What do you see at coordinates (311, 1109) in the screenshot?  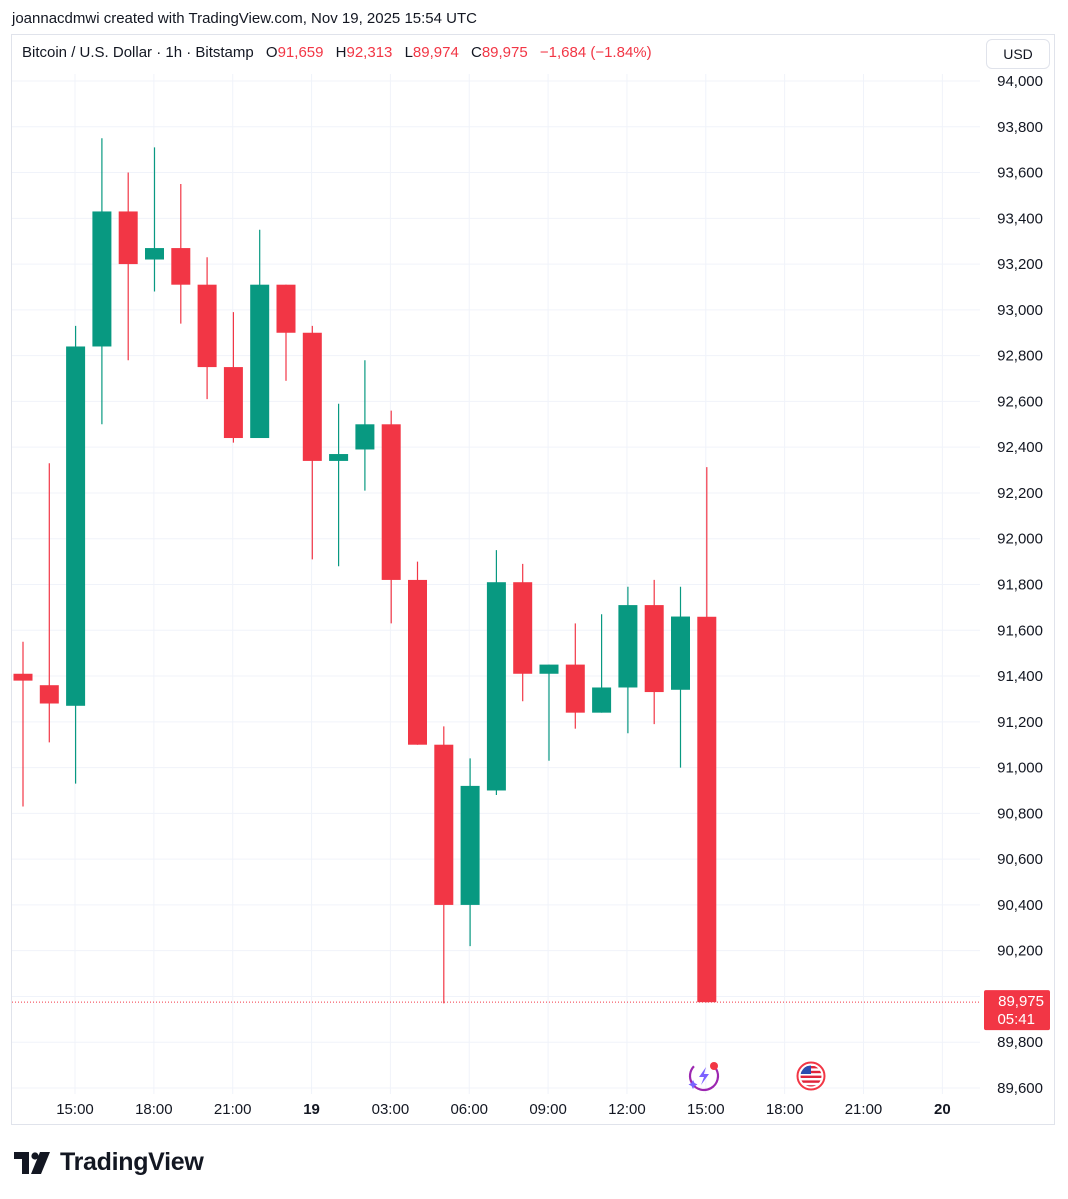 I see `time-axis-label: 19` at bounding box center [311, 1109].